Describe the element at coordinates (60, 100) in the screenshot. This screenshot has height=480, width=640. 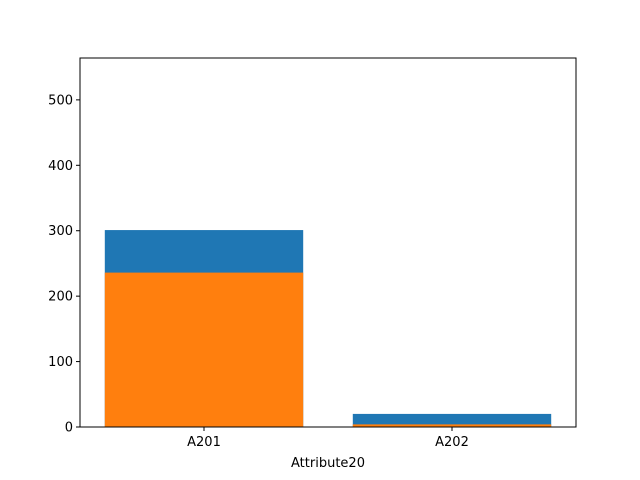
I see `y-tick-label: 500` at that location.